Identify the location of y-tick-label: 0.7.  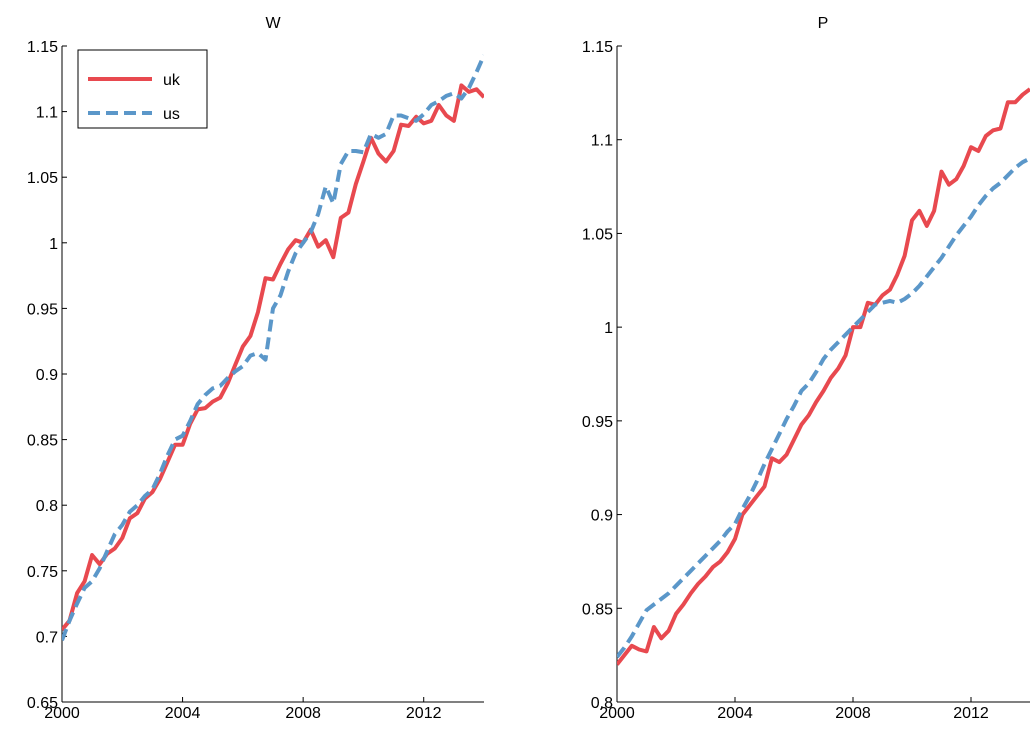
(47, 637).